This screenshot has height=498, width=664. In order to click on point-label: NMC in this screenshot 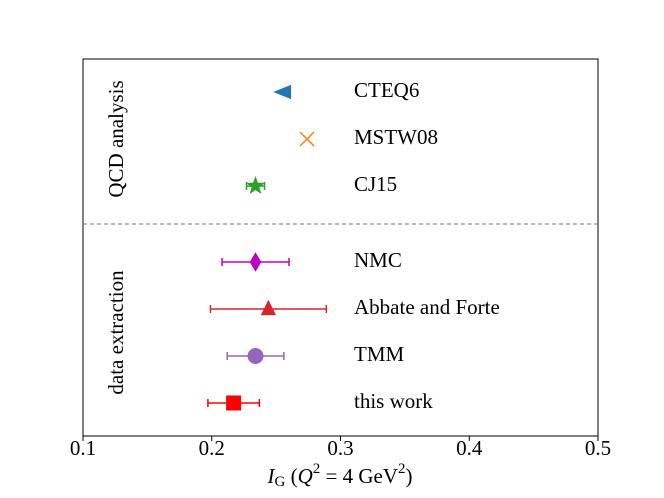, I will do `click(378, 260)`.